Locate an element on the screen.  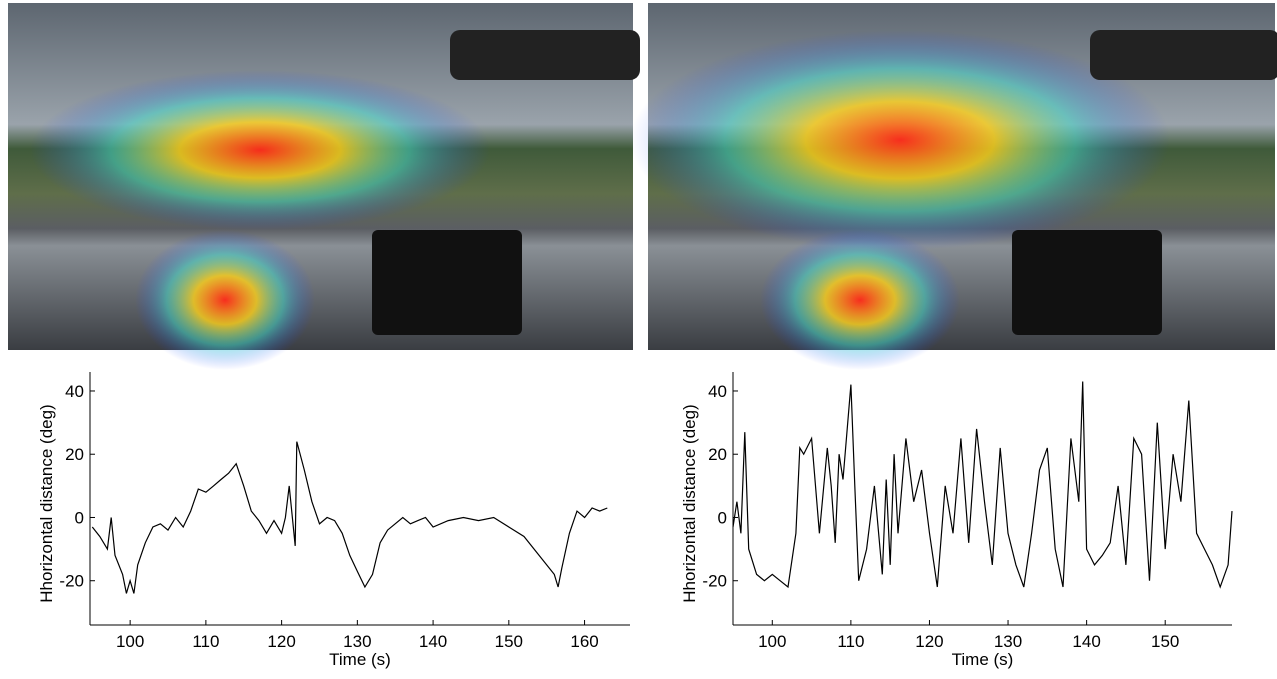
x-tick-label: 160 is located at coordinates (584, 641).